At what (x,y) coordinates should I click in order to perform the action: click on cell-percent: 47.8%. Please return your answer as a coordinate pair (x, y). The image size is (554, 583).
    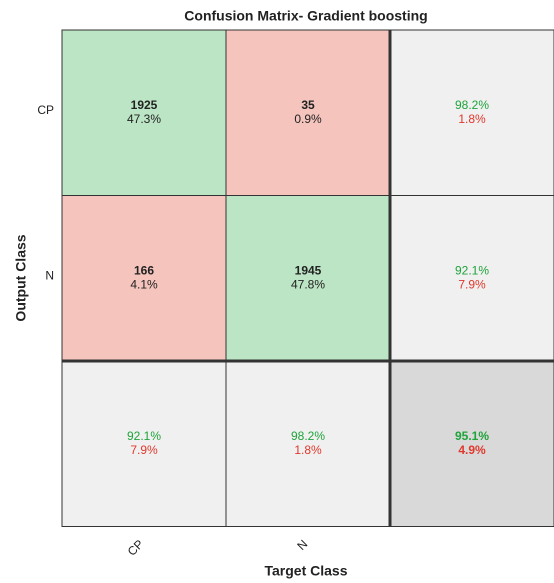
    Looking at the image, I should click on (308, 284).